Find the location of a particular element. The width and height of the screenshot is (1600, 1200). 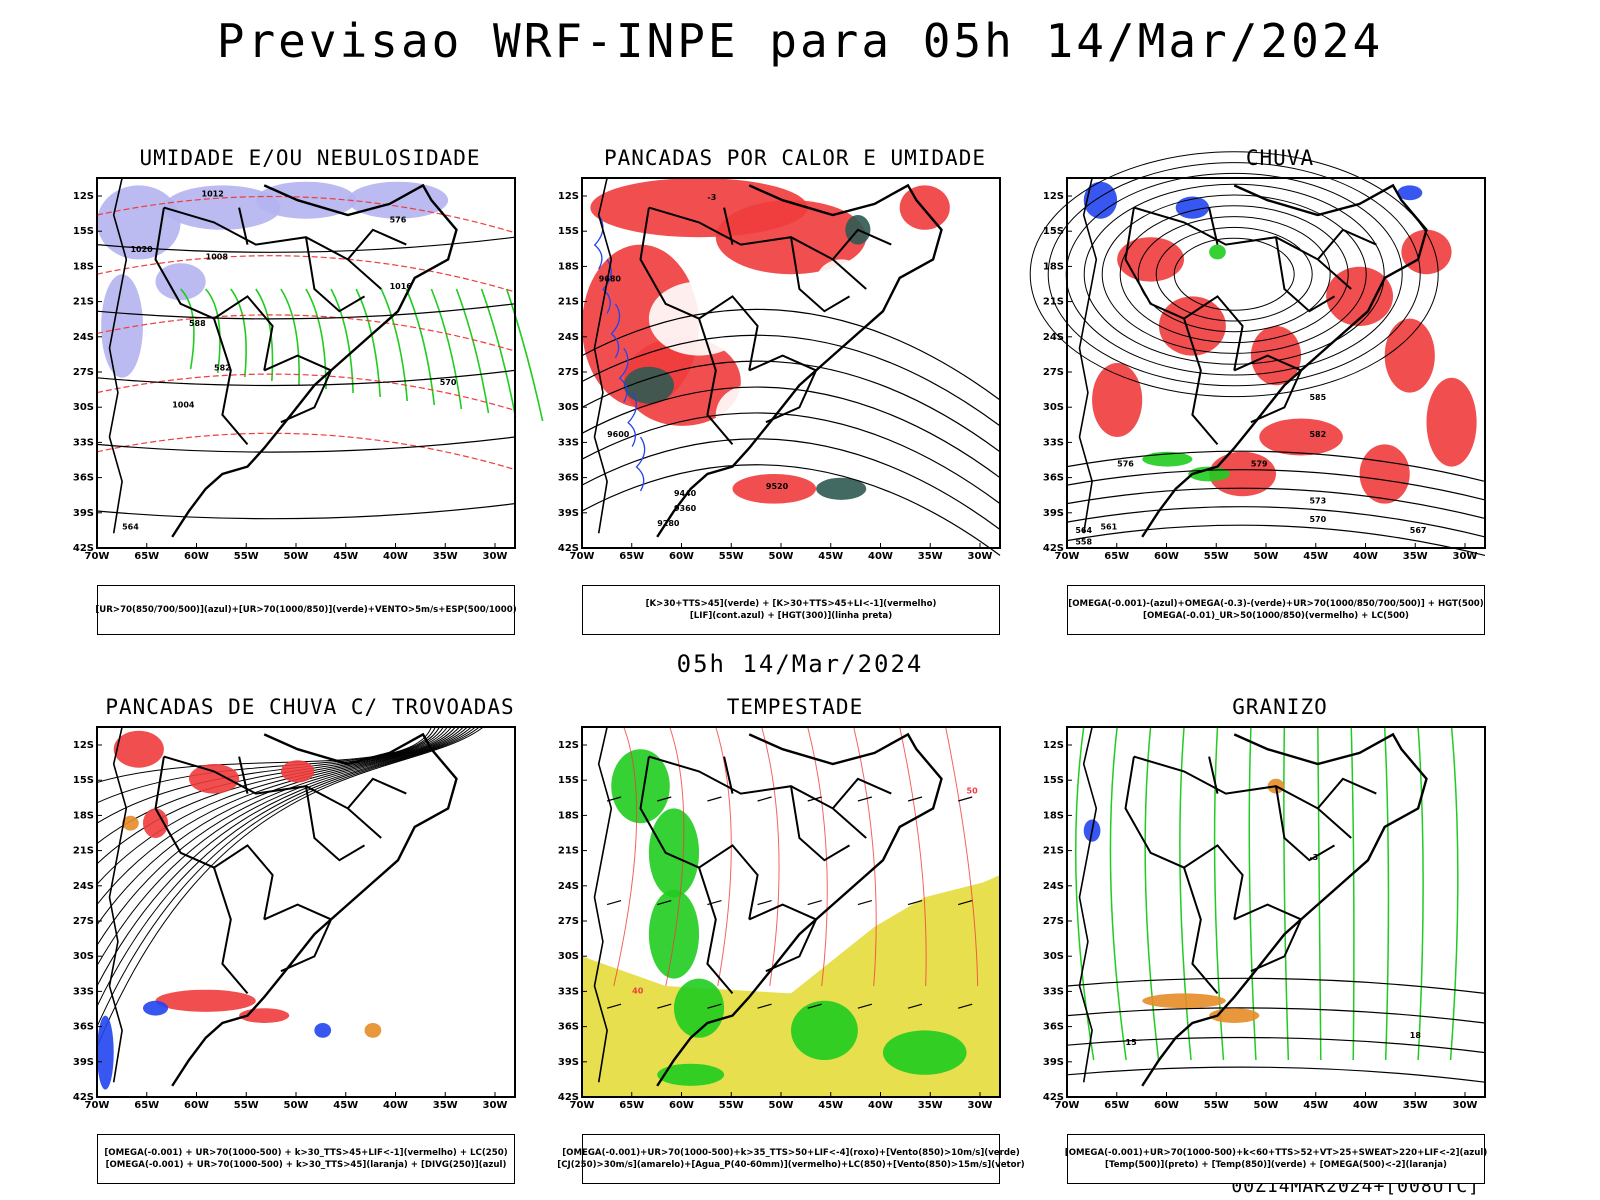

instability-red-area is located at coordinates (774, 489).